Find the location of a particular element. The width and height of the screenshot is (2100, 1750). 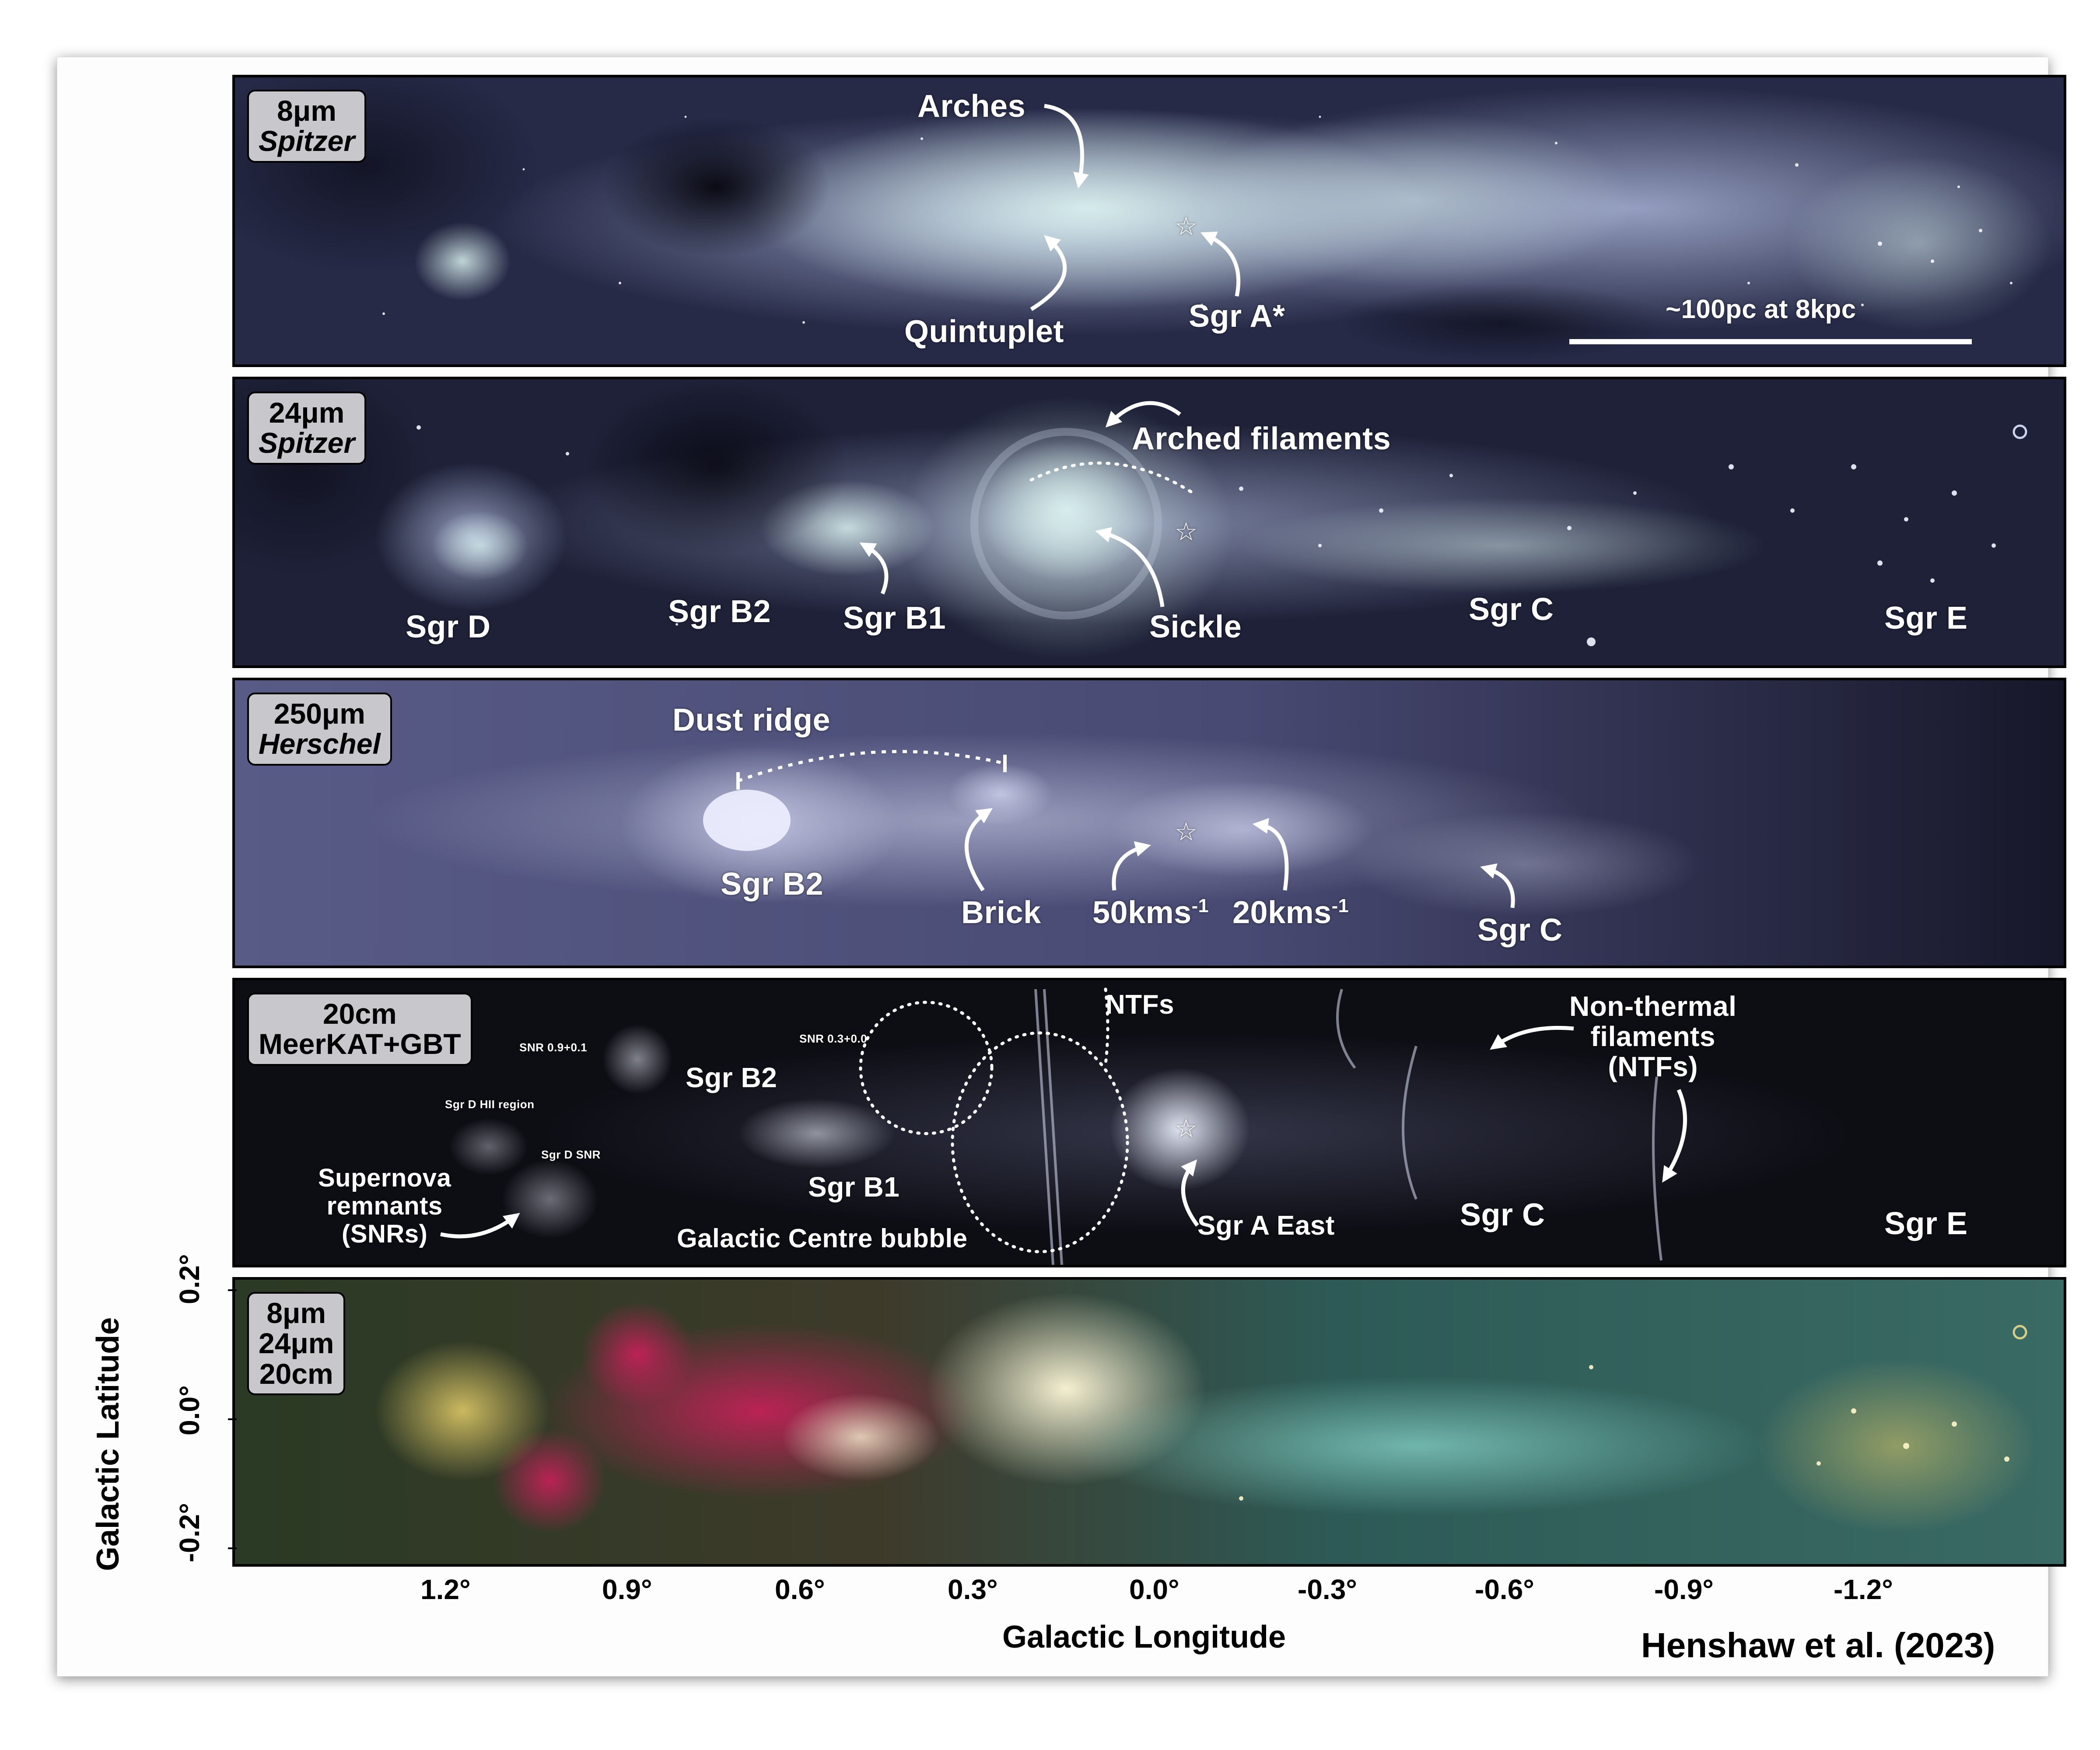

panel-2-badge: 24μm Spitzer is located at coordinates (307, 428).